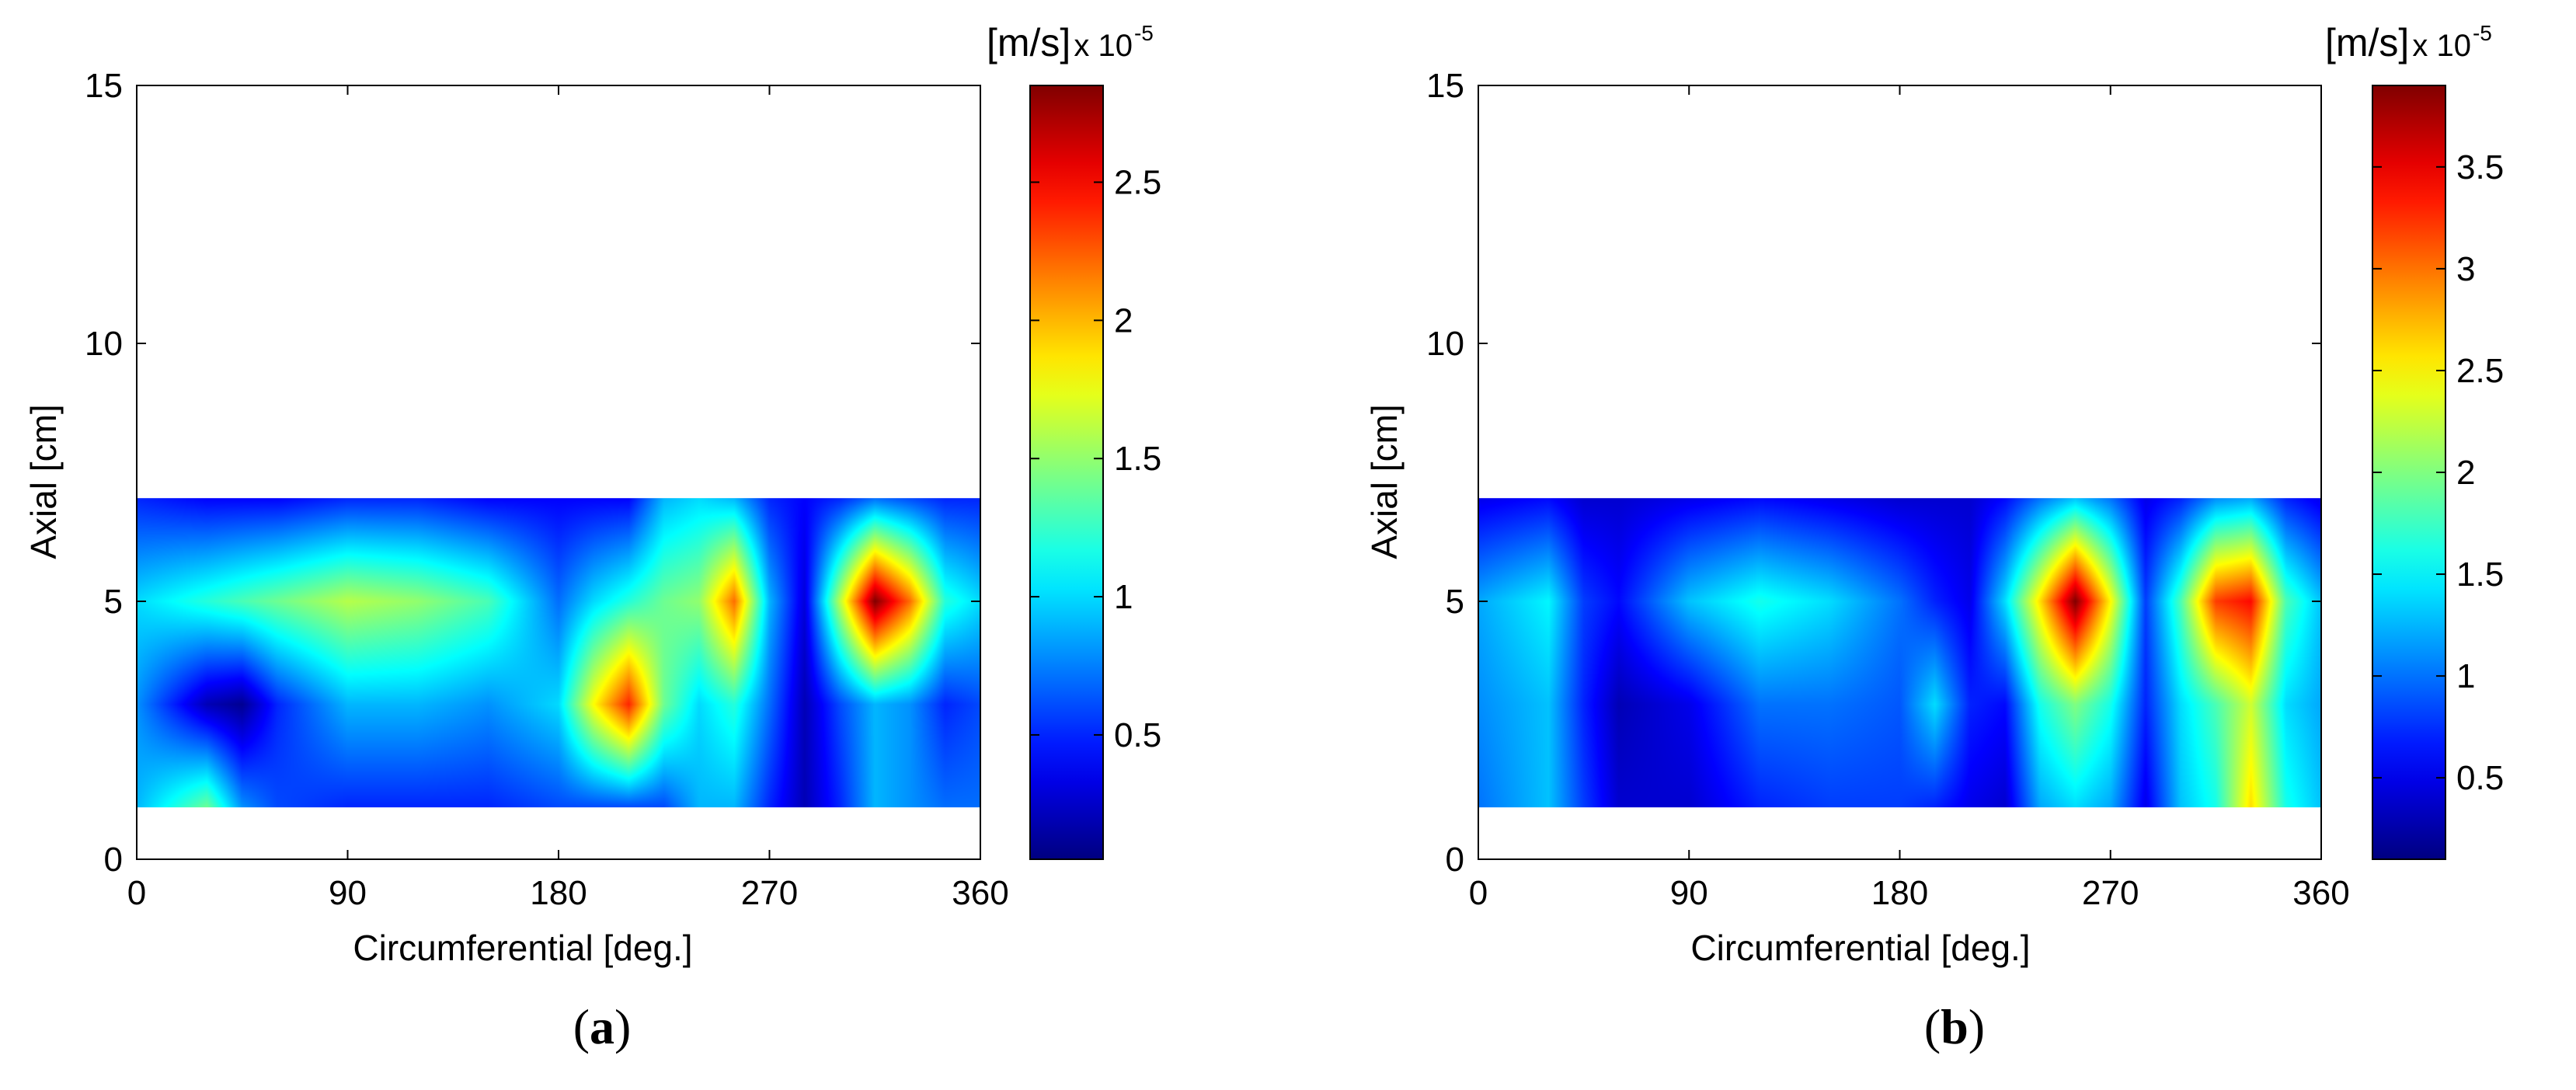 This screenshot has height=1090, width=2576. I want to click on colorbar-box, so click(1066, 472).